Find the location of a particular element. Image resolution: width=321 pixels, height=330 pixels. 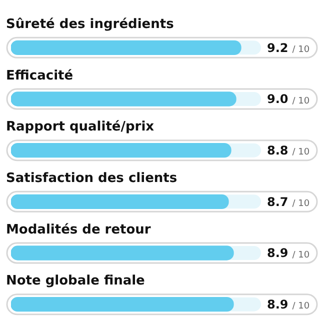

y-tick-label: Sûreté des ingrédients is located at coordinates (90, 24).